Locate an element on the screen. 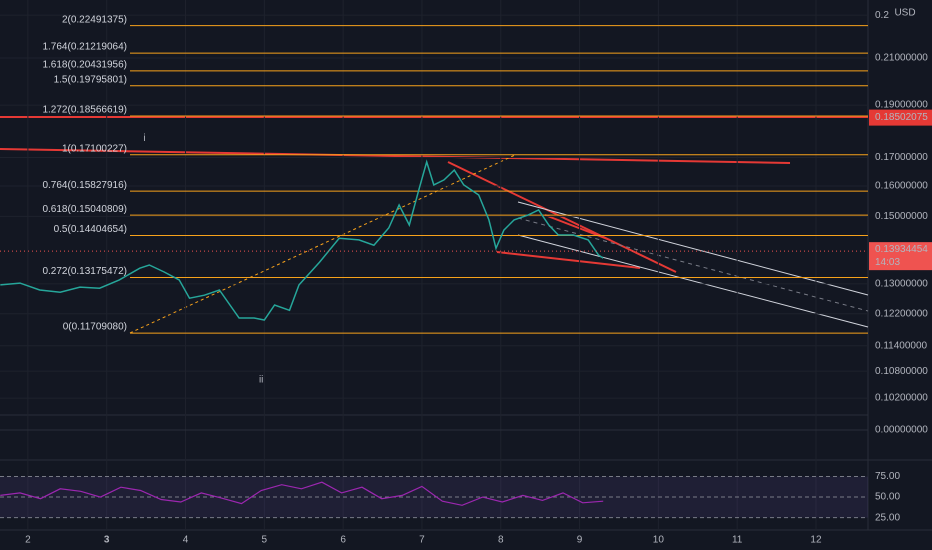 Image resolution: width=932 pixels, height=550 pixels. fib-label: 0.764(0.15827916) is located at coordinates (84, 185).